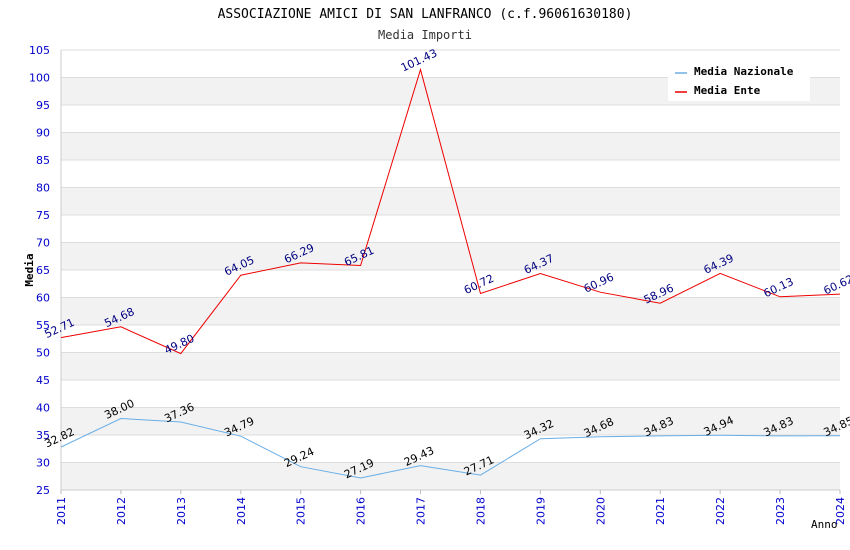  I want to click on legend-label-ente: Media Ente, so click(727, 90).